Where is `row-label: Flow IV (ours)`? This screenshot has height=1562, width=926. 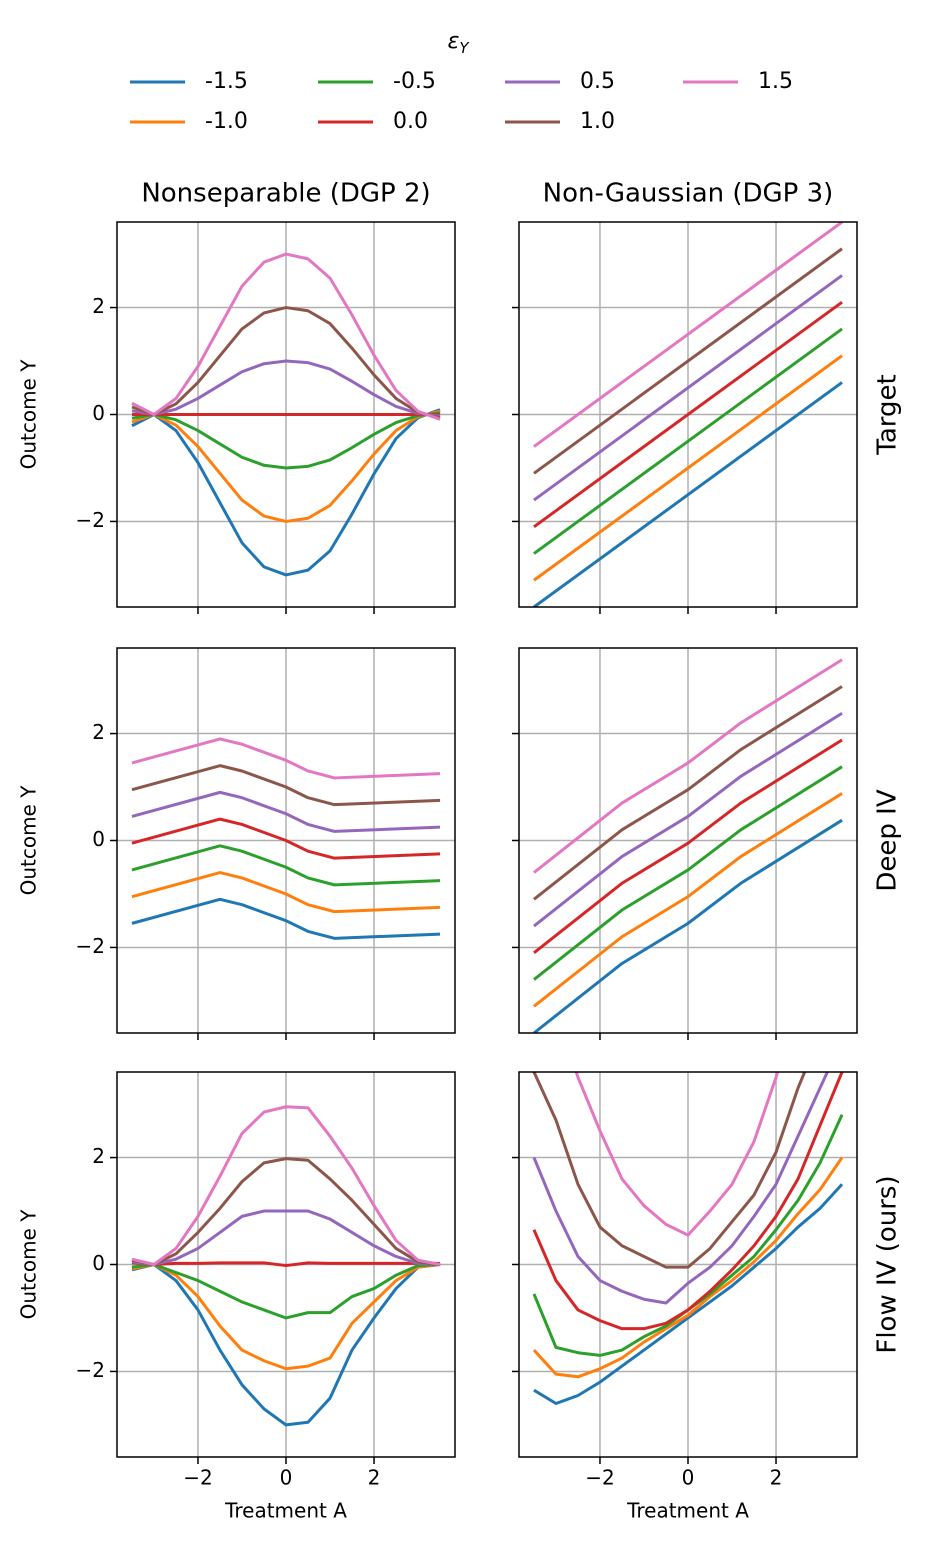 row-label: Flow IV (ours) is located at coordinates (888, 1264).